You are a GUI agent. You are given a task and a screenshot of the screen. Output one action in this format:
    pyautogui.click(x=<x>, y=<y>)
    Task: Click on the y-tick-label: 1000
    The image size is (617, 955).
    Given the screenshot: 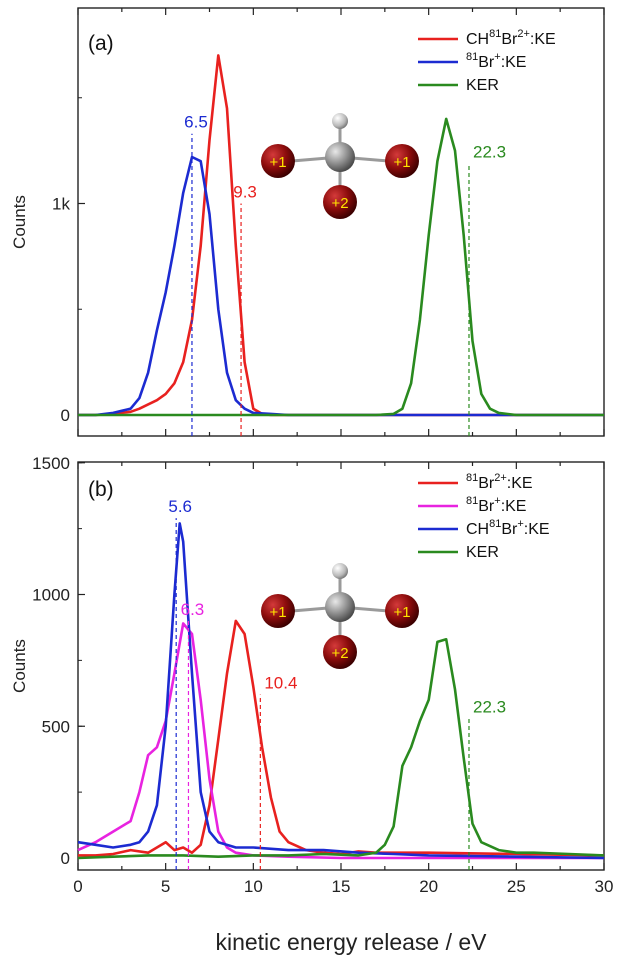 What is the action you would take?
    pyautogui.click(x=51, y=595)
    